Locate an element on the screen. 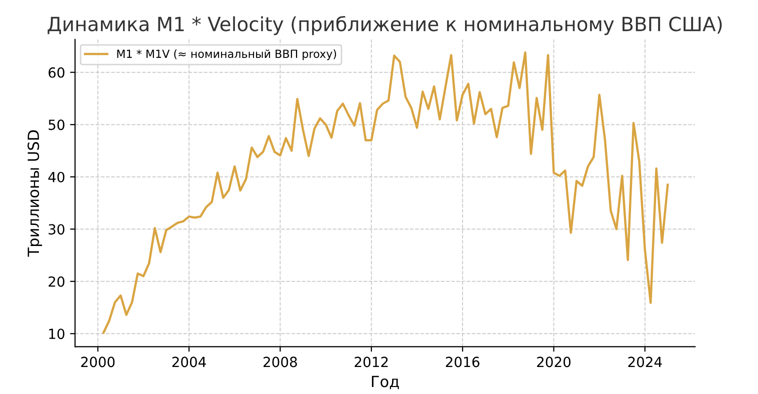  y-tick-label: 20 is located at coordinates (56, 281).